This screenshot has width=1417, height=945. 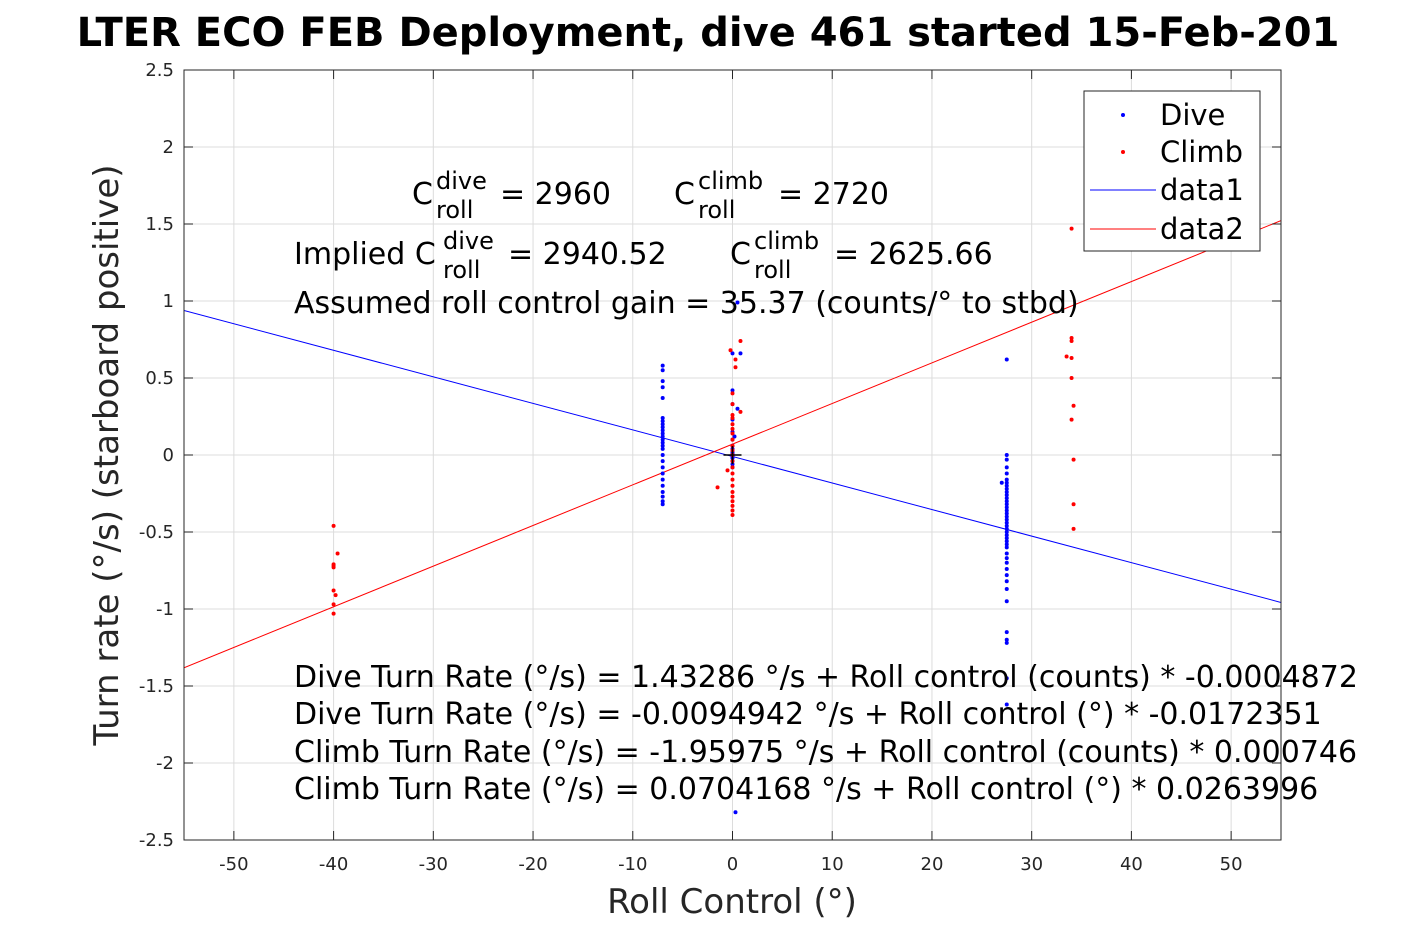 I want to click on implied-climb-sub: roll, so click(x=772, y=270).